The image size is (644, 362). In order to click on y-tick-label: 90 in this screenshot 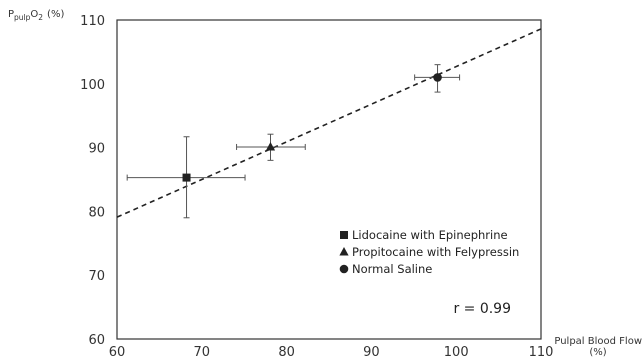, I will do `click(96, 149)`.